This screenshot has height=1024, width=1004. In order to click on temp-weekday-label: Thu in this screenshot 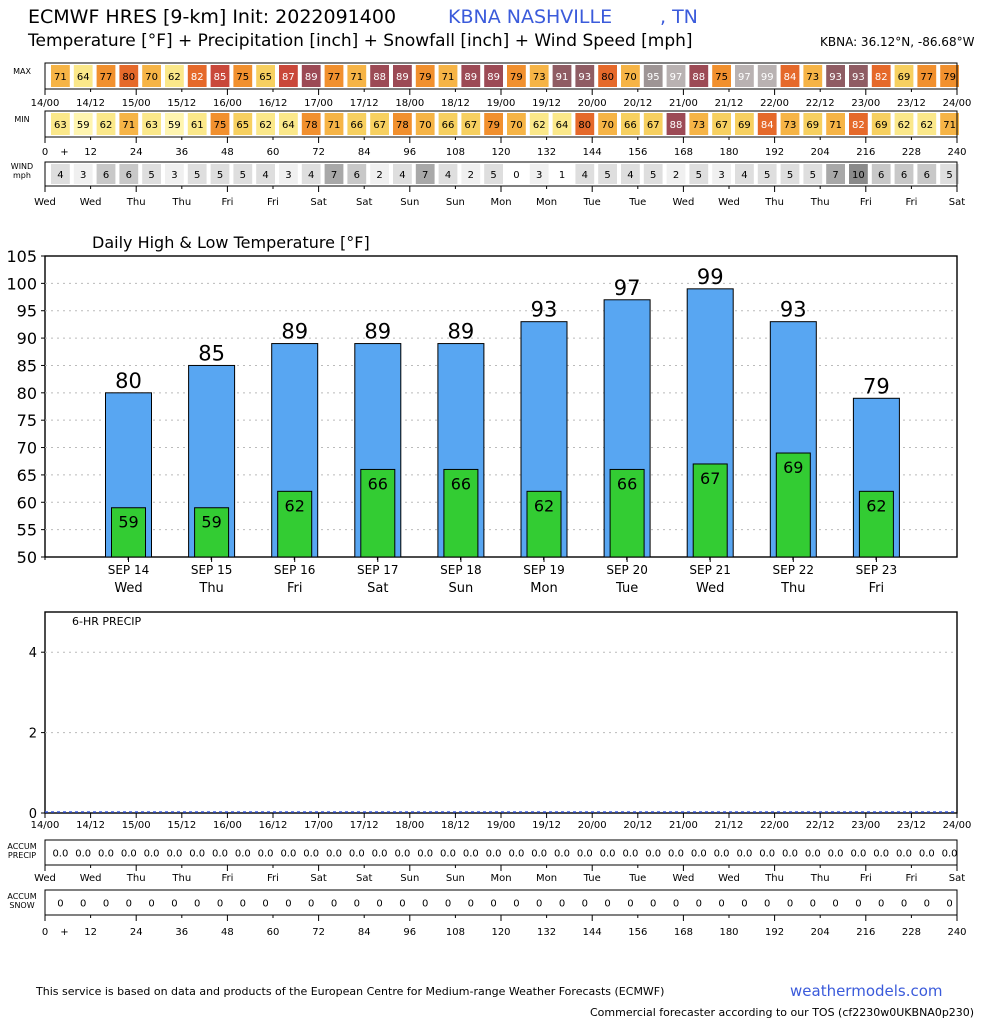, I will do `click(210, 588)`.